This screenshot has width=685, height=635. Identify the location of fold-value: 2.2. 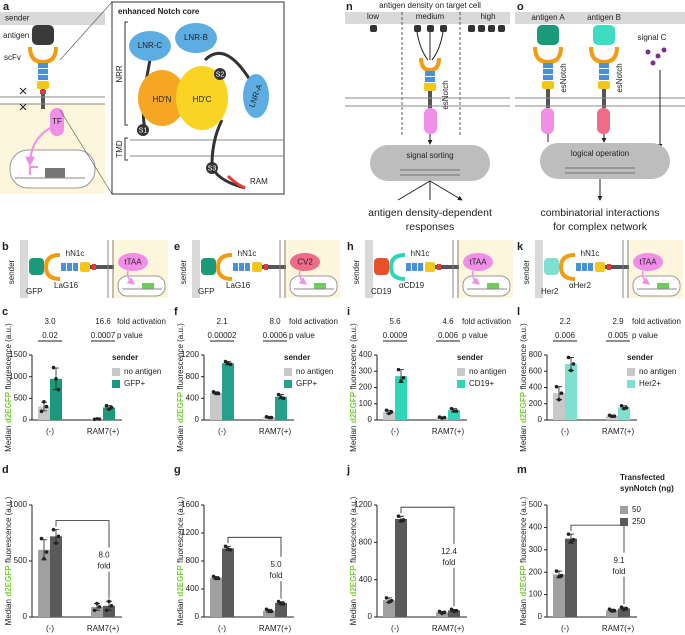
(565, 321).